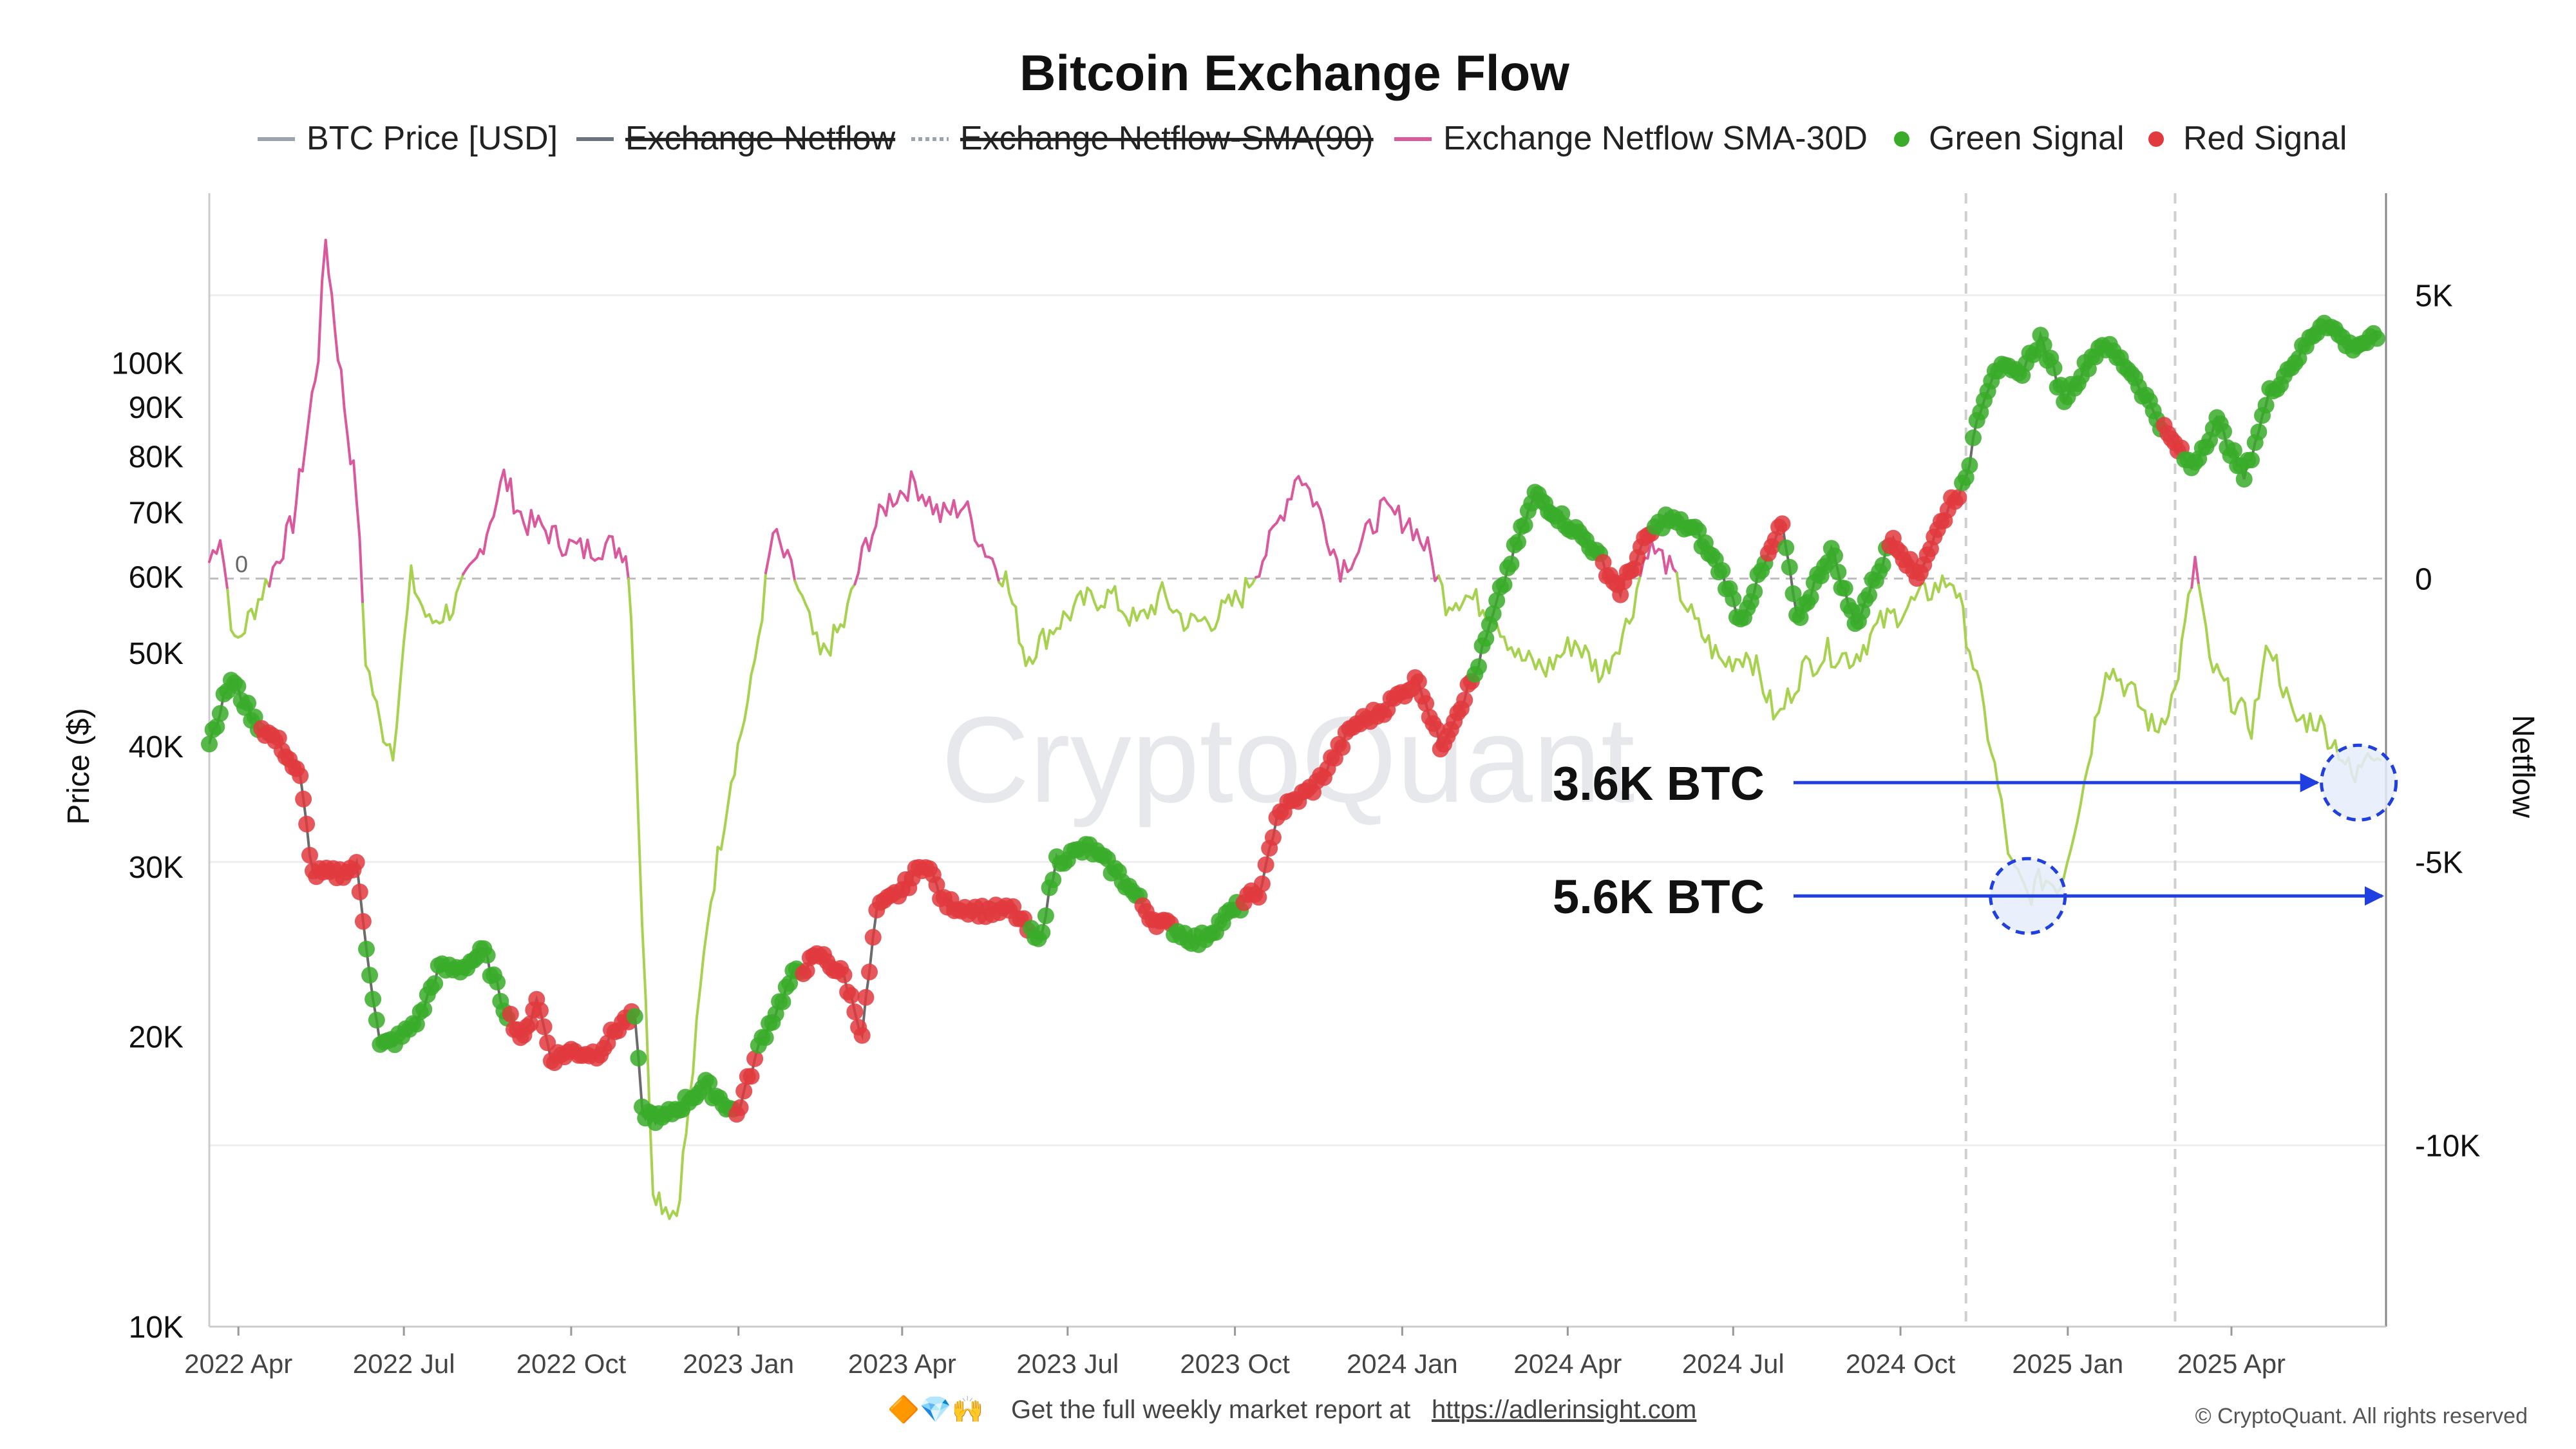  What do you see at coordinates (156, 1328) in the screenshot?
I see `y-tick-left: 10K` at bounding box center [156, 1328].